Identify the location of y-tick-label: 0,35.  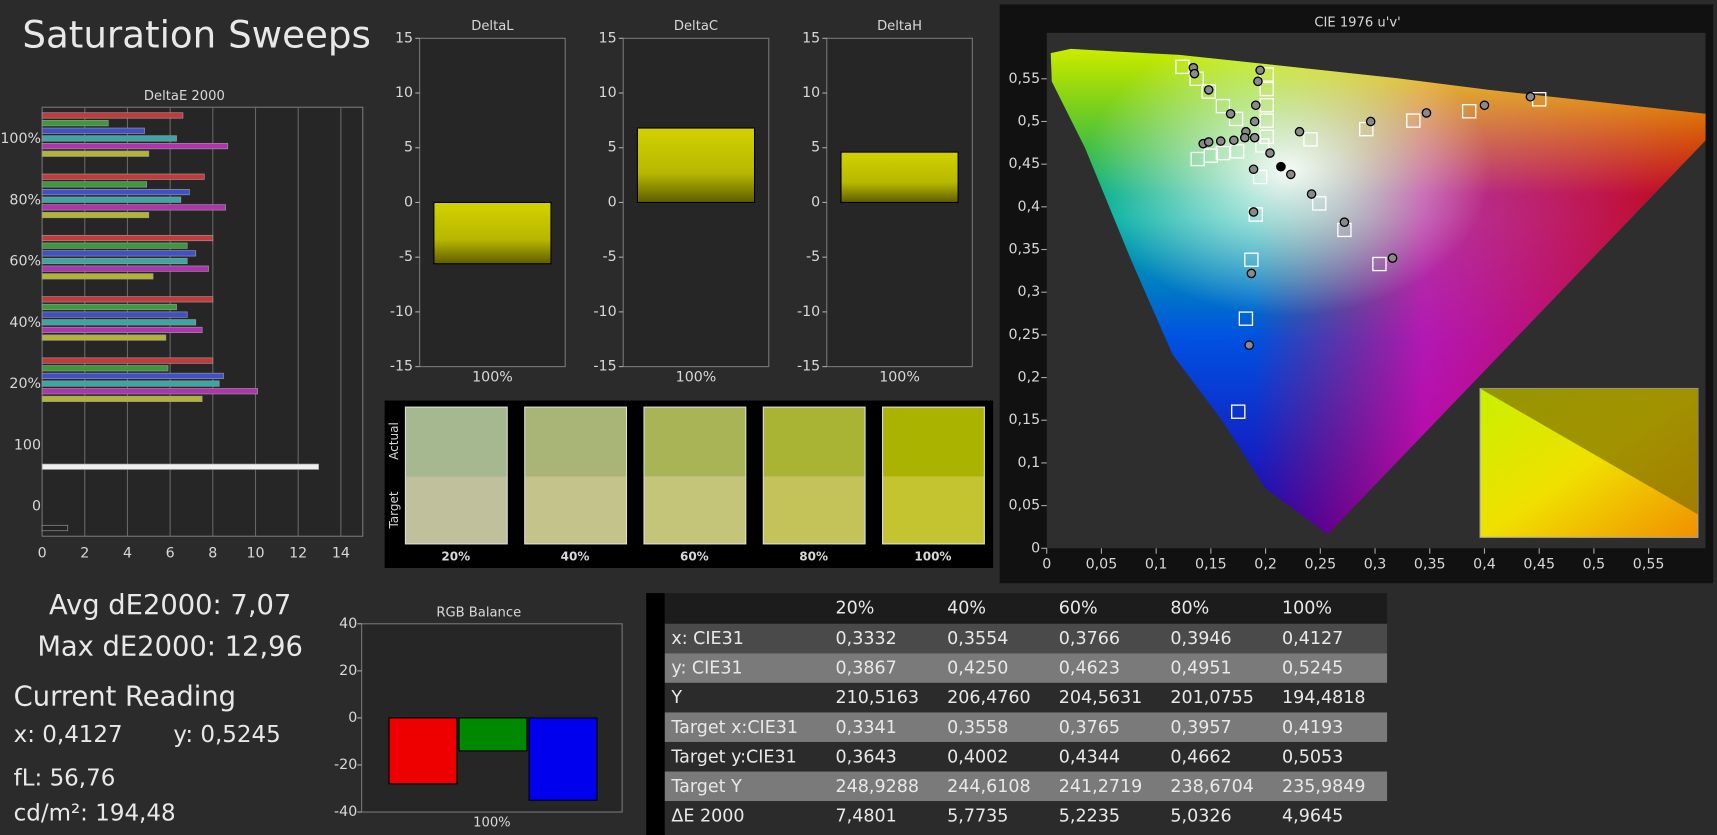
(1024, 250).